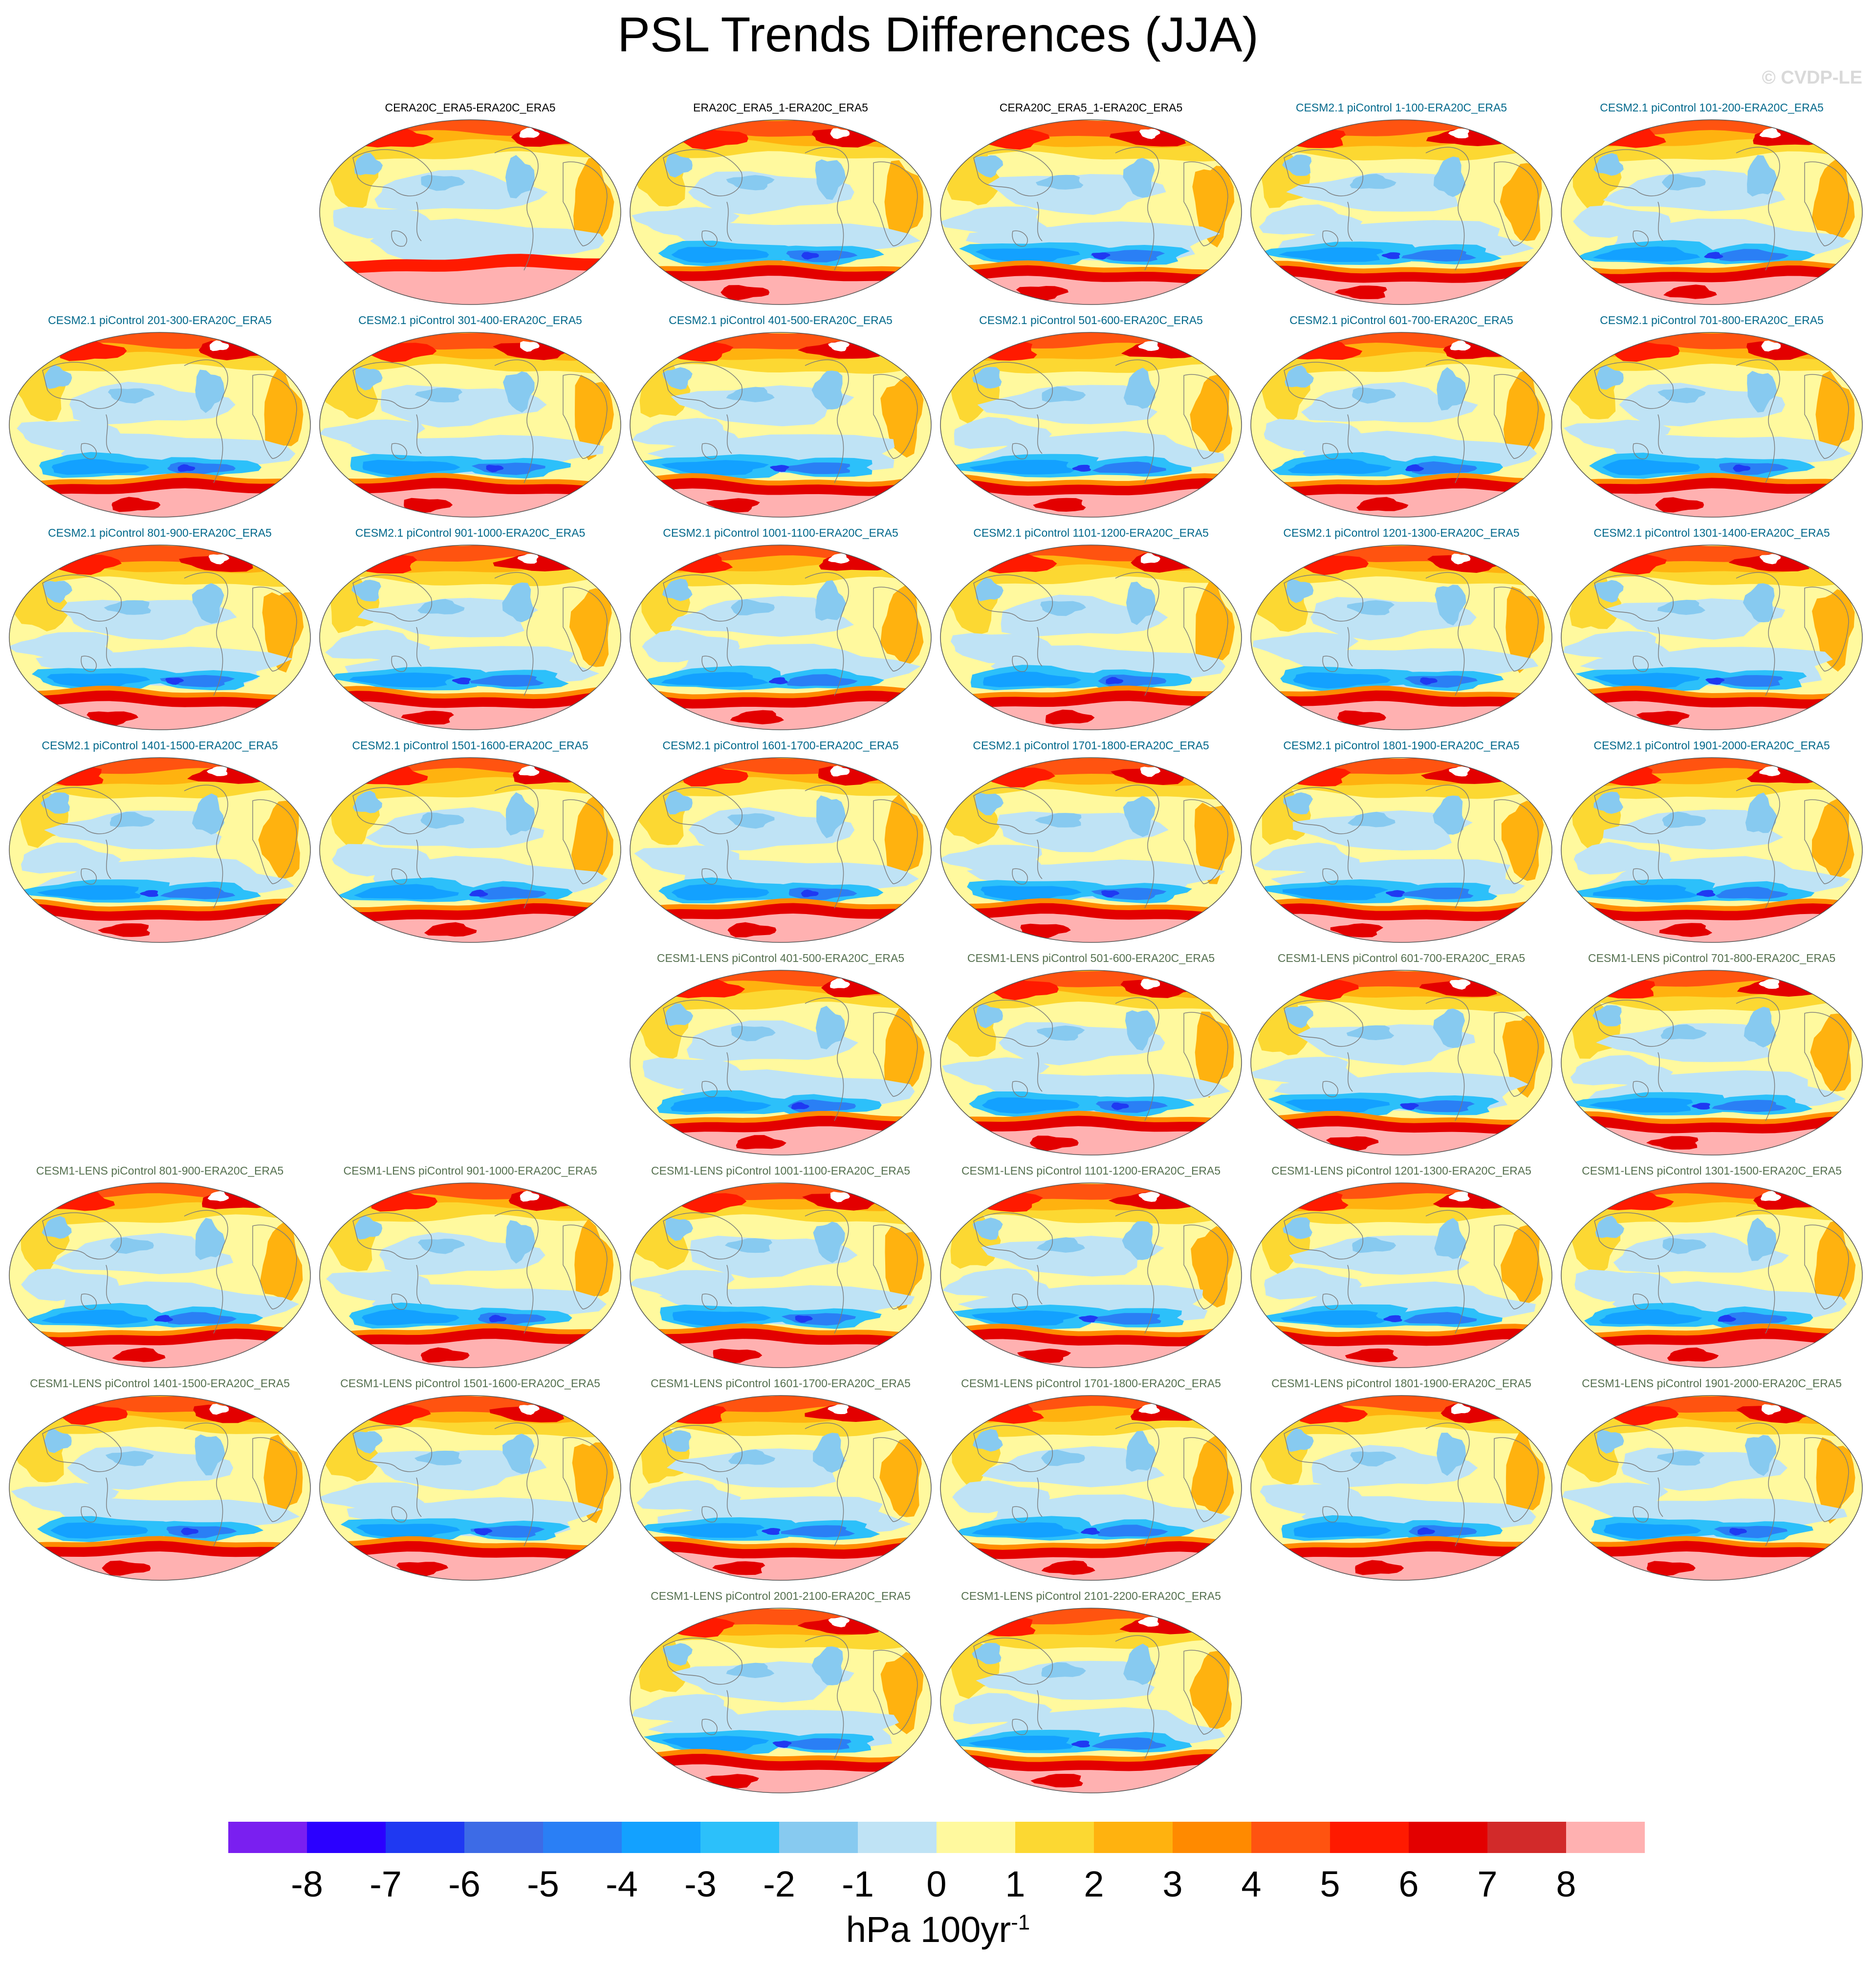 The width and height of the screenshot is (1876, 1963). Describe the element at coordinates (1566, 1884) in the screenshot. I see `colorbar-tick-label: 8` at that location.